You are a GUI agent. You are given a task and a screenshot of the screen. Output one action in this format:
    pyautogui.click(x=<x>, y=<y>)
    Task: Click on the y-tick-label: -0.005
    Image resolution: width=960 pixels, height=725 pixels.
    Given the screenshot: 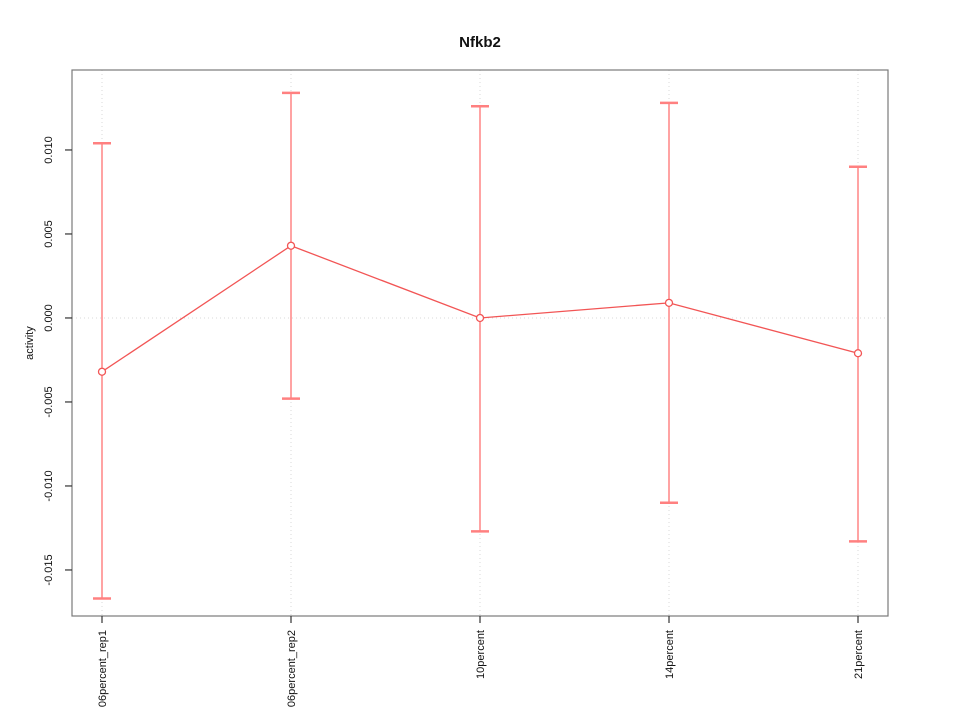 What is the action you would take?
    pyautogui.click(x=49, y=401)
    